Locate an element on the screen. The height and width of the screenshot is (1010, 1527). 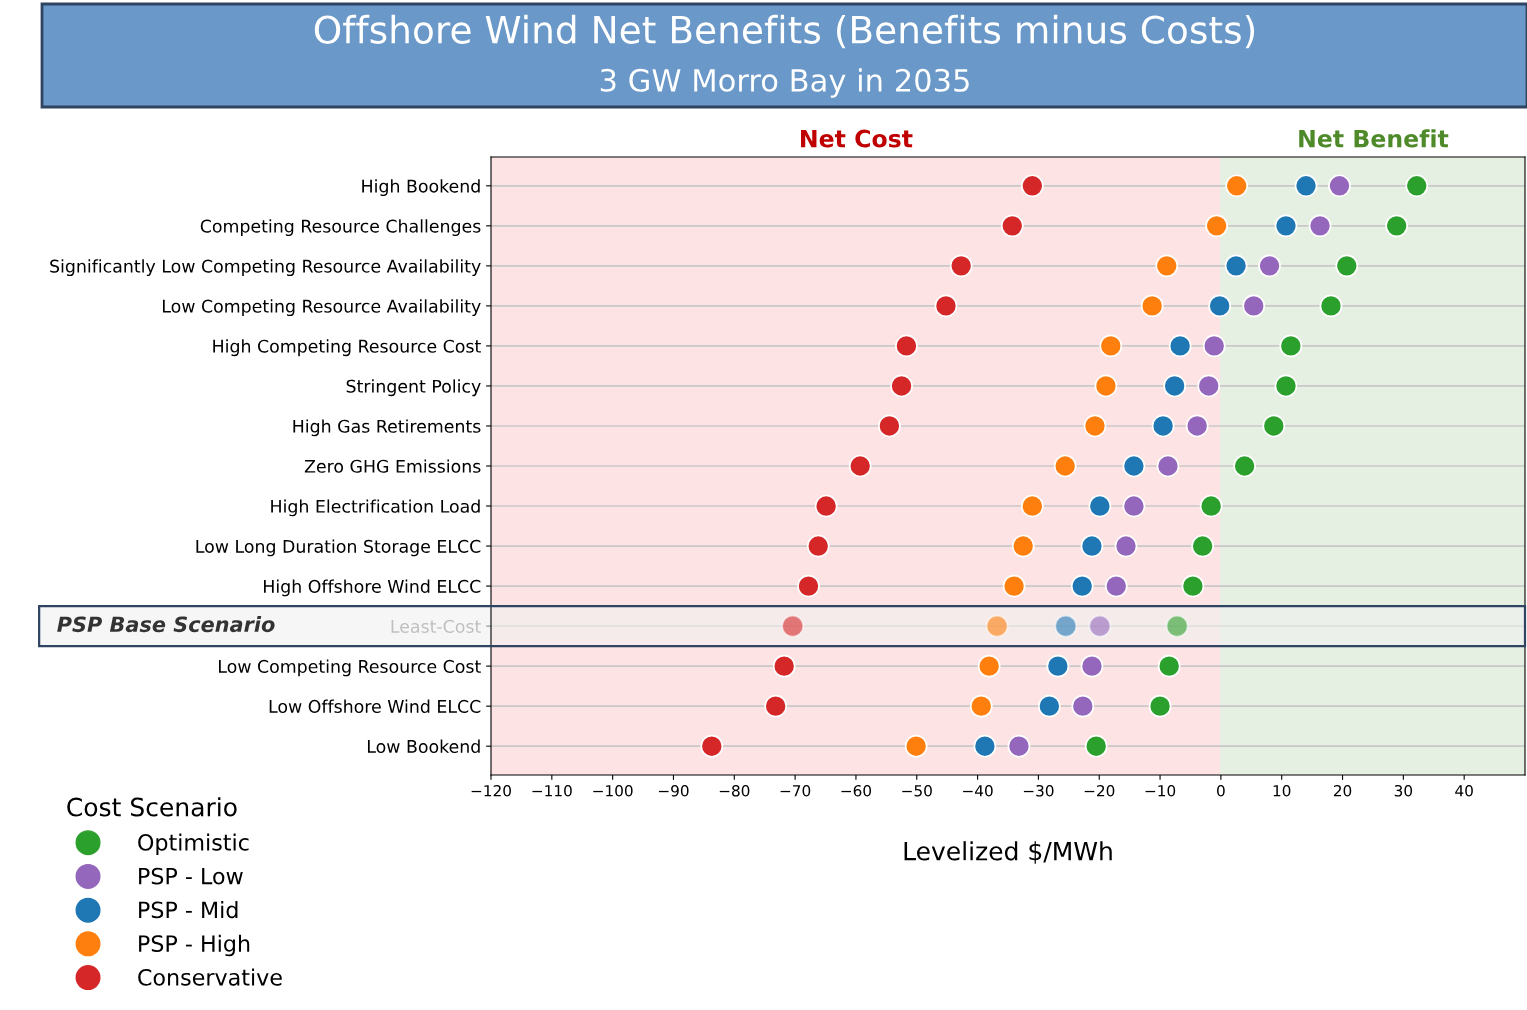
x-tick-label: 10 is located at coordinates (1282, 790).